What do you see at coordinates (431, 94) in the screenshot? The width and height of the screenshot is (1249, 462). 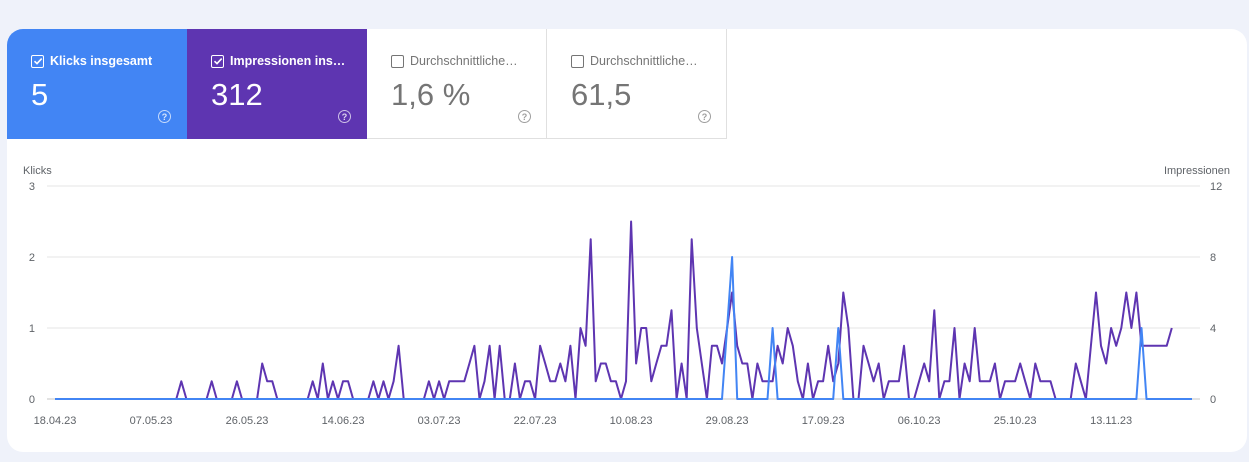 I see `metric-value: 1,6 %` at bounding box center [431, 94].